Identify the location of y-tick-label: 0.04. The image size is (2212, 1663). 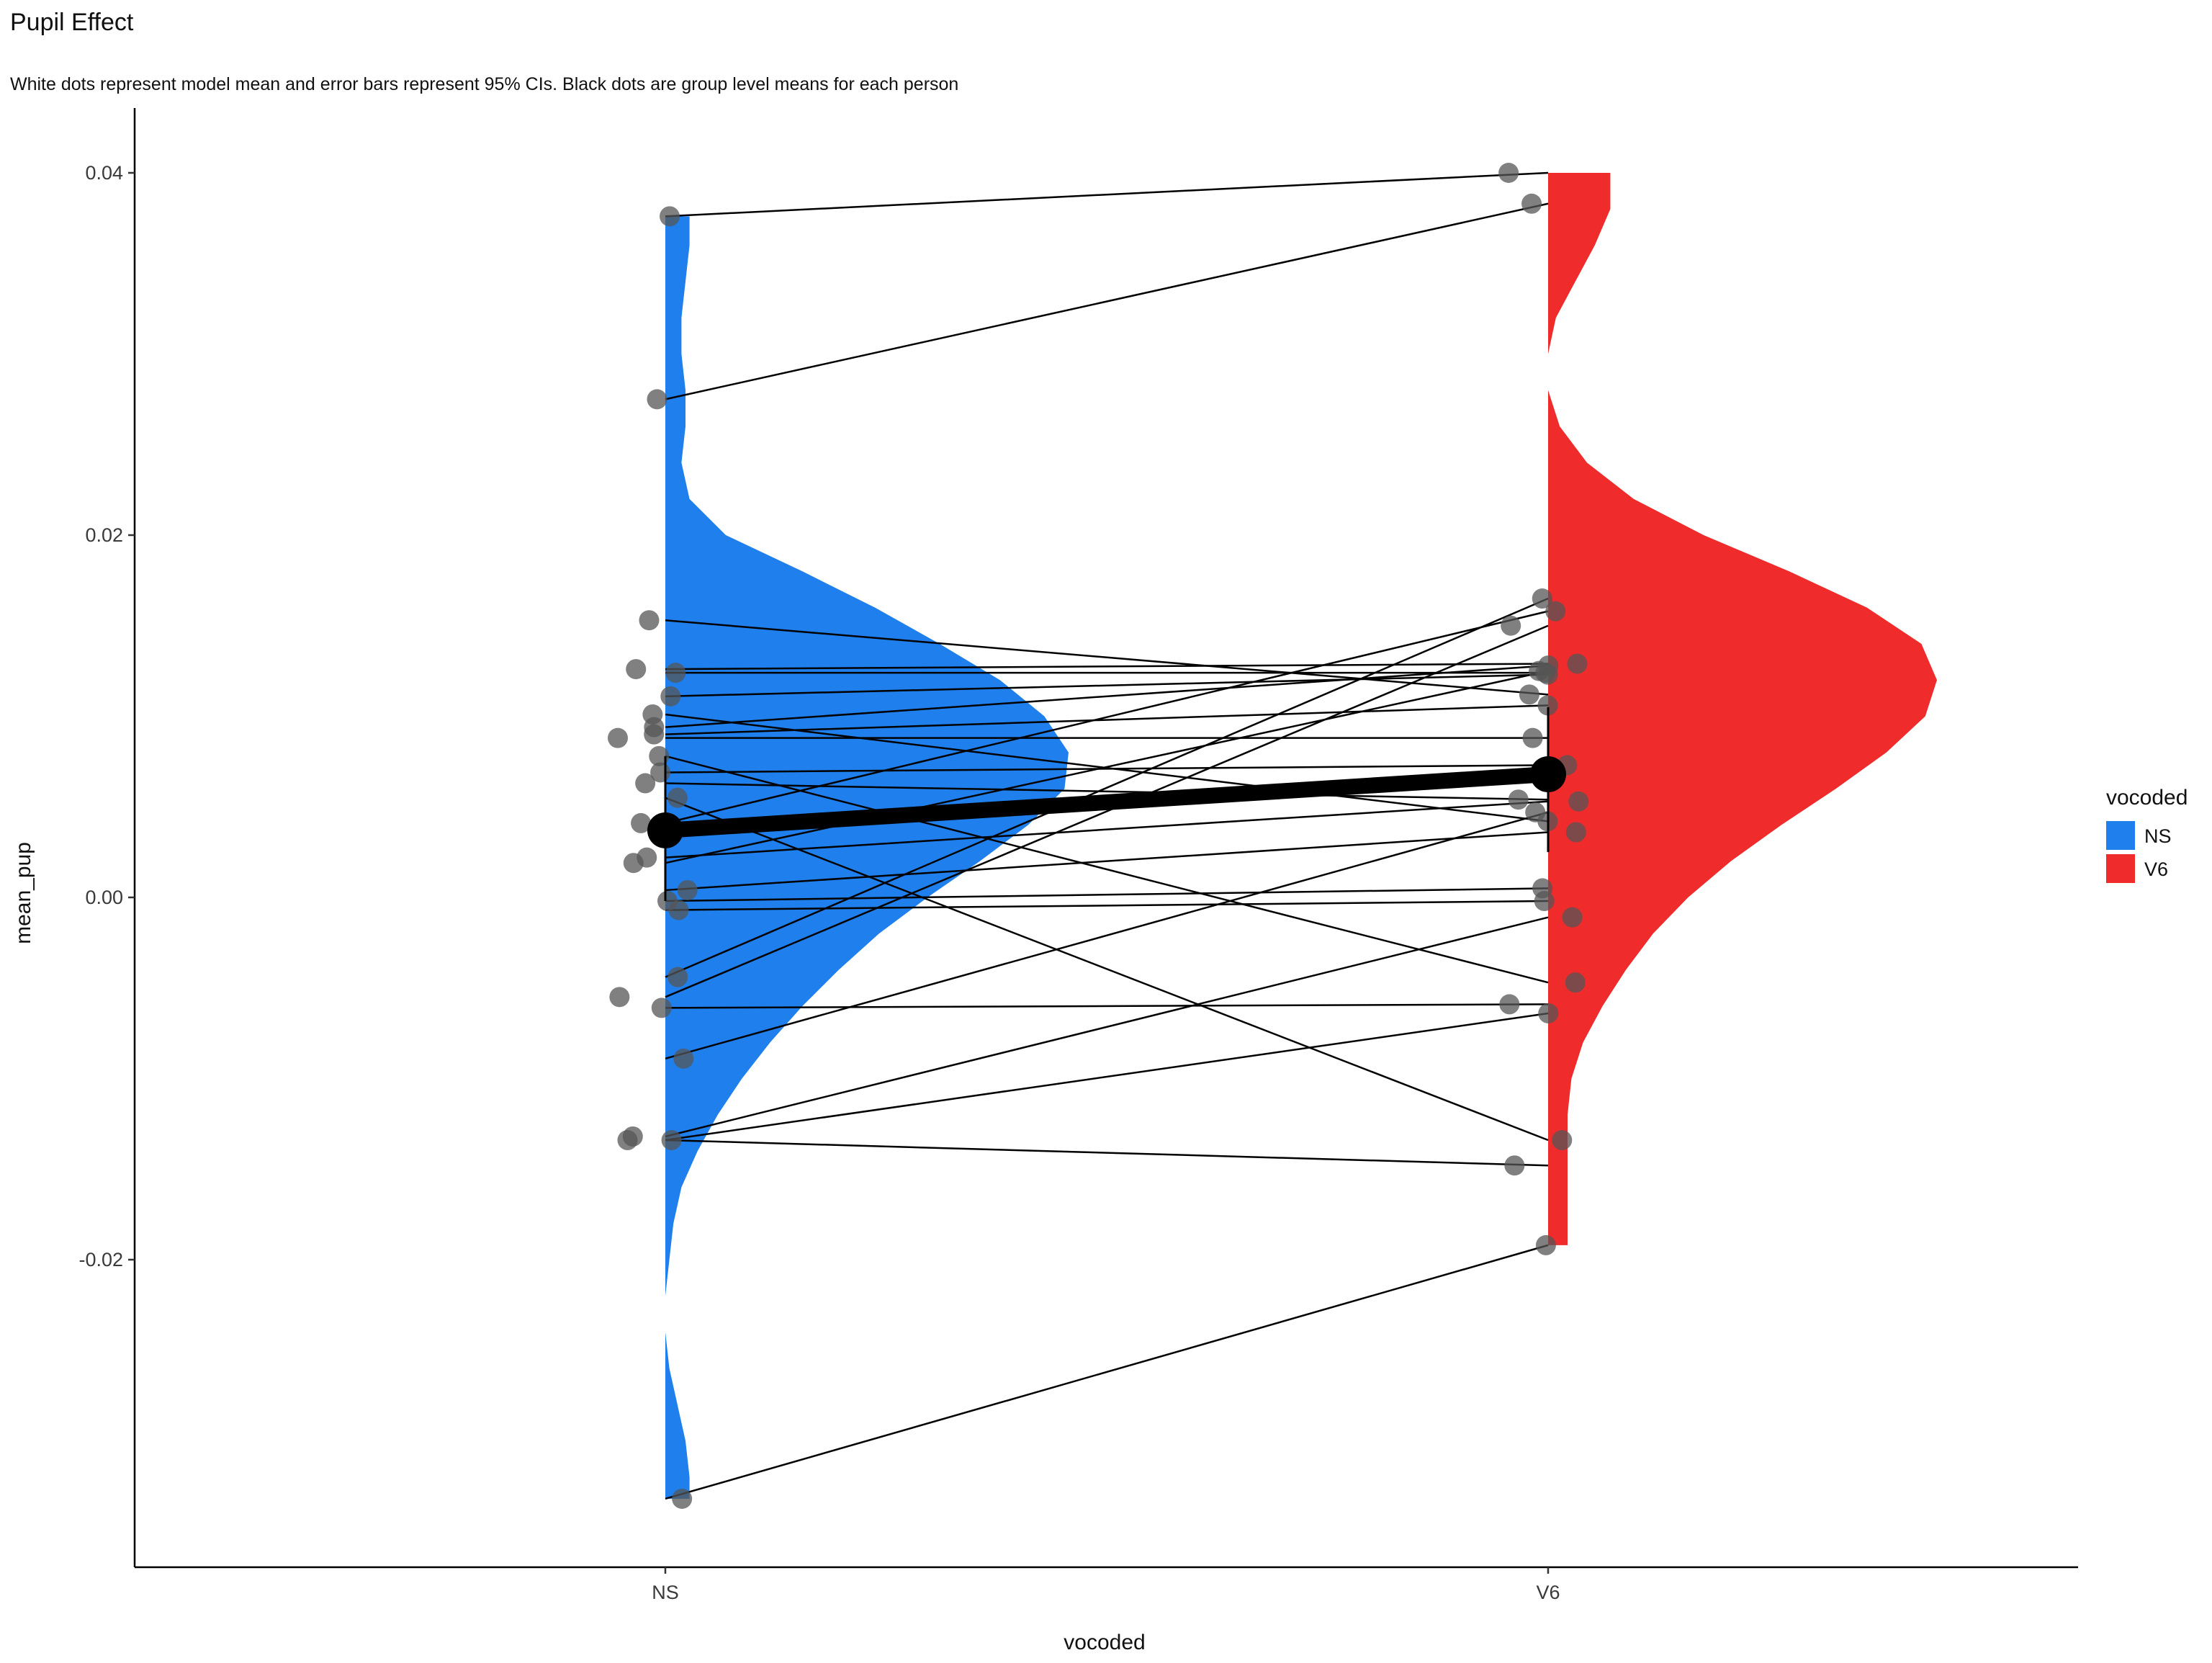
(104, 173).